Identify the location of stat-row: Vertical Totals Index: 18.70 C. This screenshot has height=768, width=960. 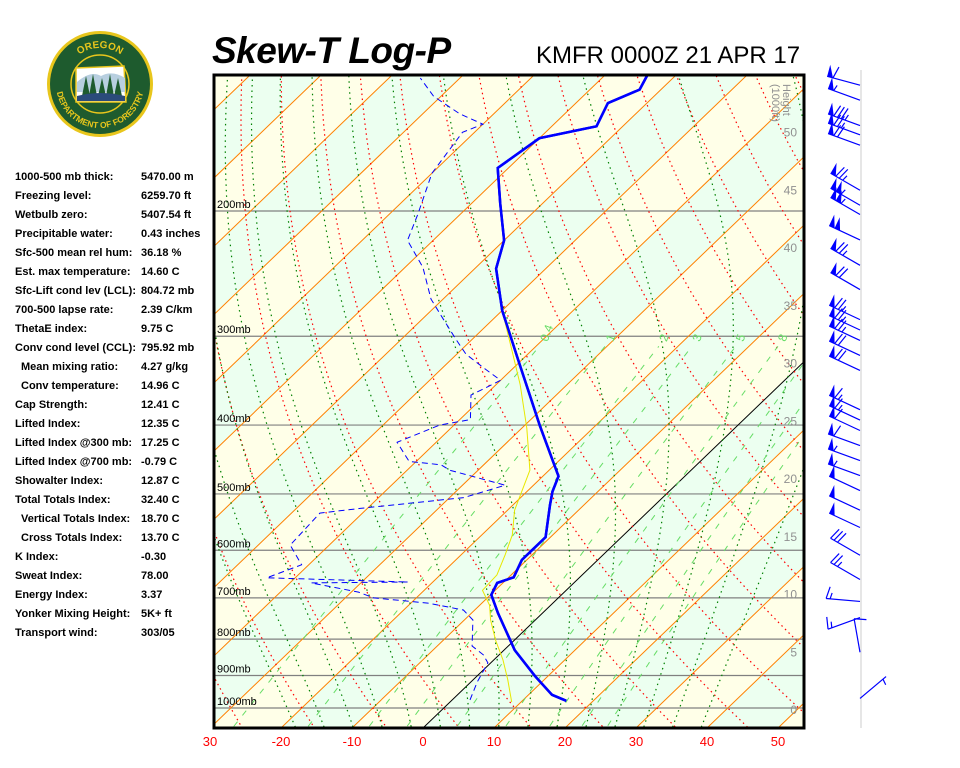
(115, 519).